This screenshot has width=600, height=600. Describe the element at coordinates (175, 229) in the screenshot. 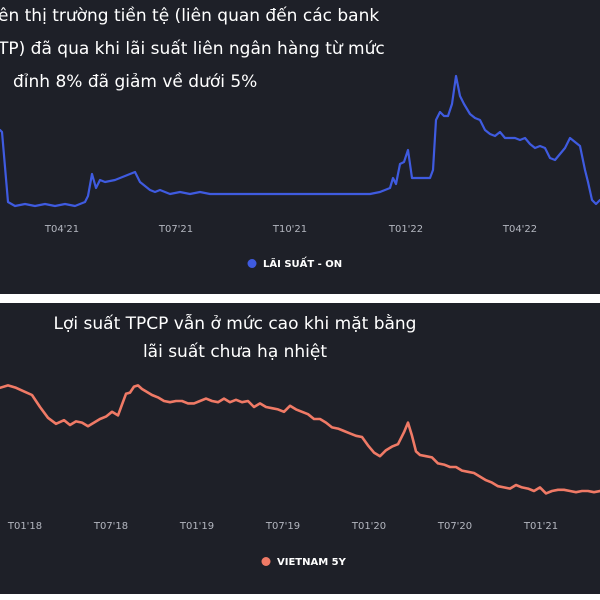

I see `x-tick-label: T07'21` at that location.